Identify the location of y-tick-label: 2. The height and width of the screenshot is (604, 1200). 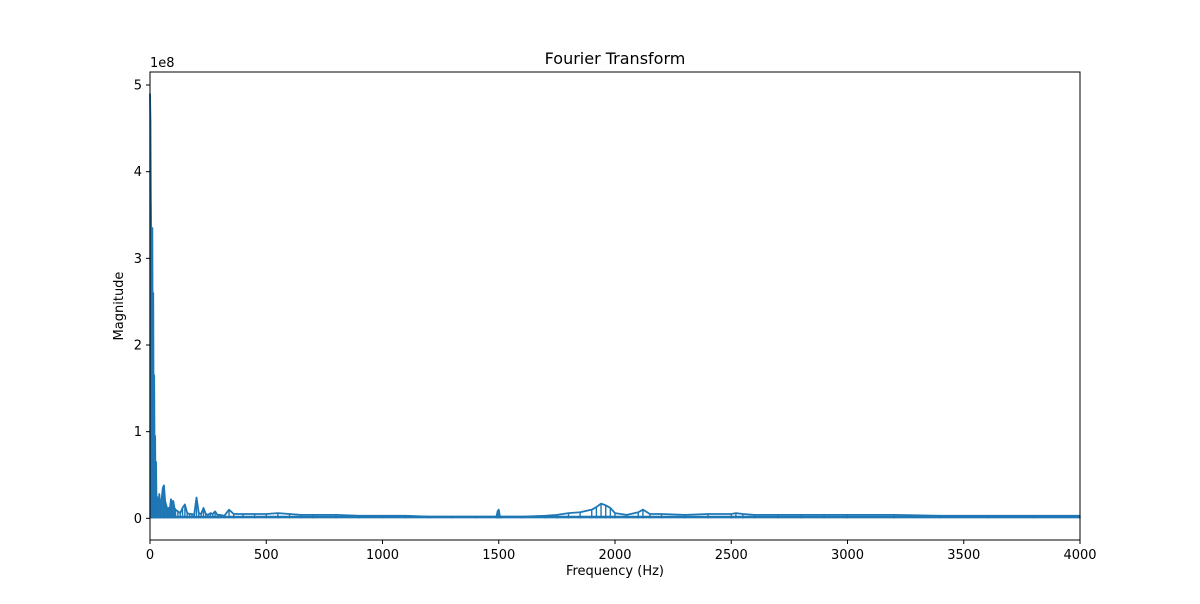
(138, 346).